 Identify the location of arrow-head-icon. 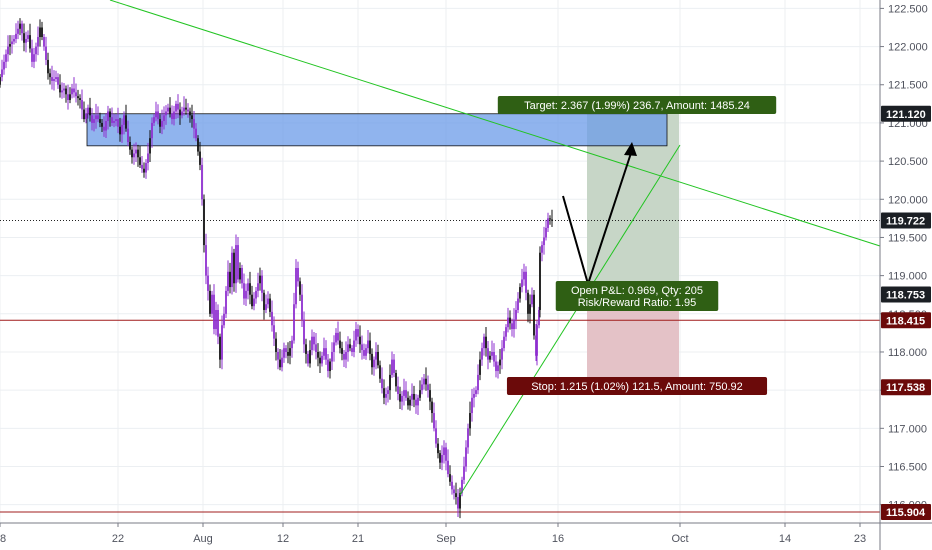
(630, 149).